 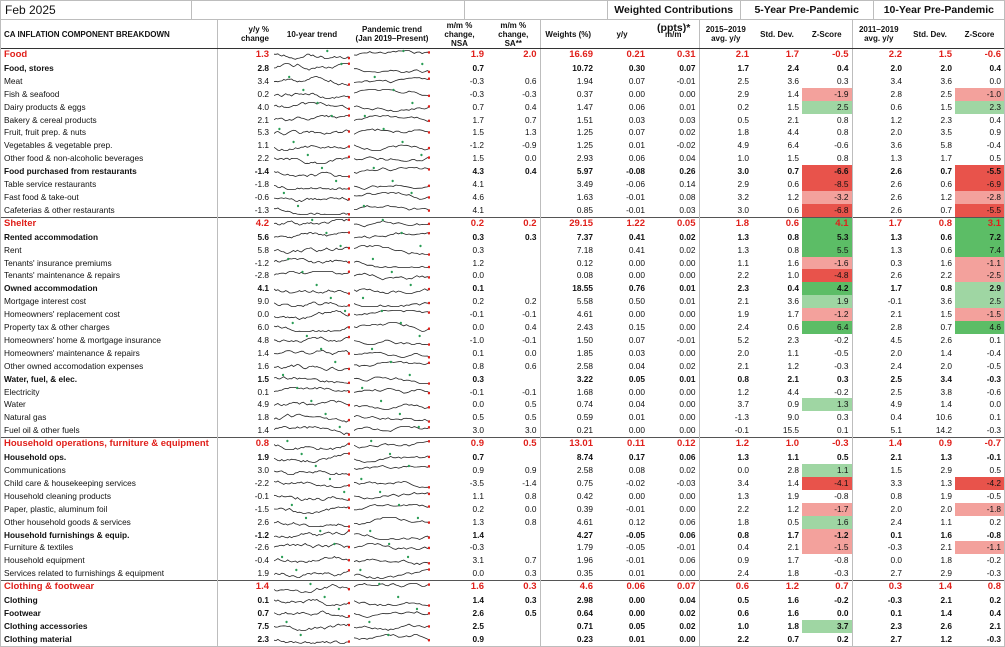 I want to click on cell-sd-10yr: 0.9, so click(x=930, y=444).